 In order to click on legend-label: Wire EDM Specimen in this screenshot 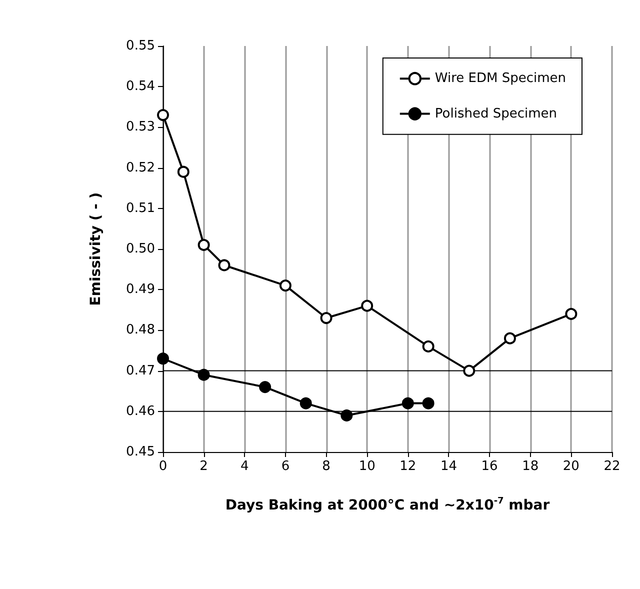, I will do `click(500, 78)`.